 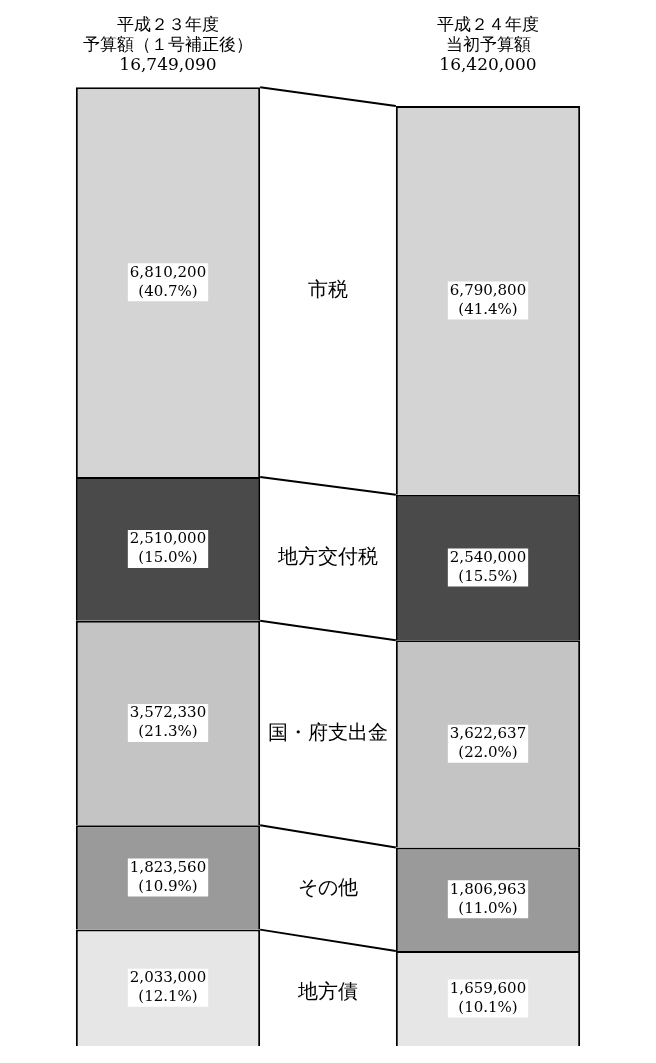 What do you see at coordinates (488, 566) in the screenshot?
I see `data-label: 2,540,000 (15.5%)` at bounding box center [488, 566].